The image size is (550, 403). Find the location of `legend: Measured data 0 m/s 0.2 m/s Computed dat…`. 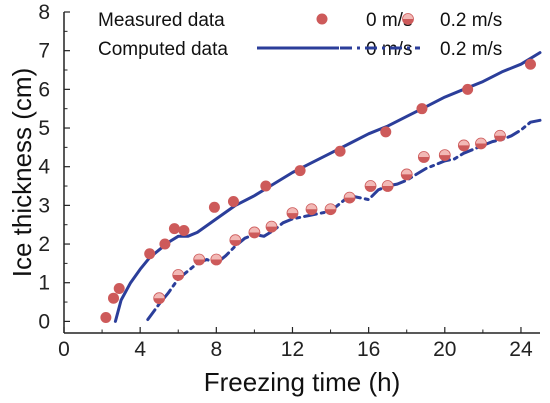

legend: Measured data 0 m/s 0.2 m/s Computed dat… is located at coordinates (300, 35).